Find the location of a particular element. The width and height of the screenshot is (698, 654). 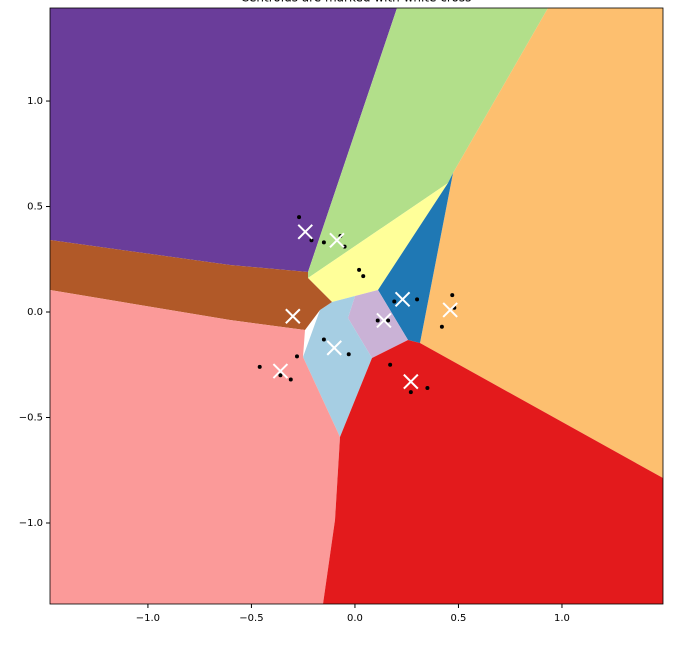

y-tick-label: 1.0 is located at coordinates (35, 101).